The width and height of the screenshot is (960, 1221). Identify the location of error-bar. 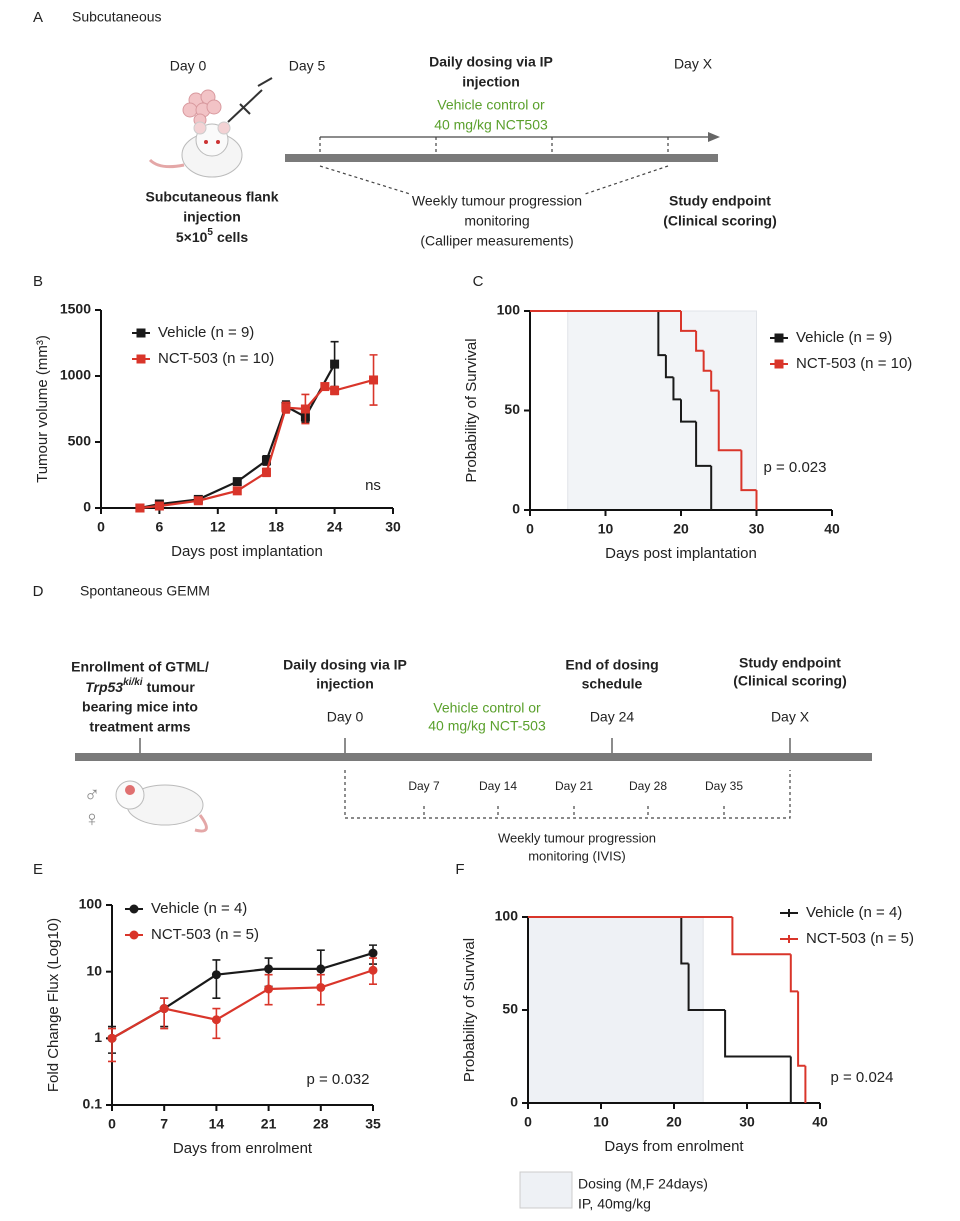
(164, 1013).